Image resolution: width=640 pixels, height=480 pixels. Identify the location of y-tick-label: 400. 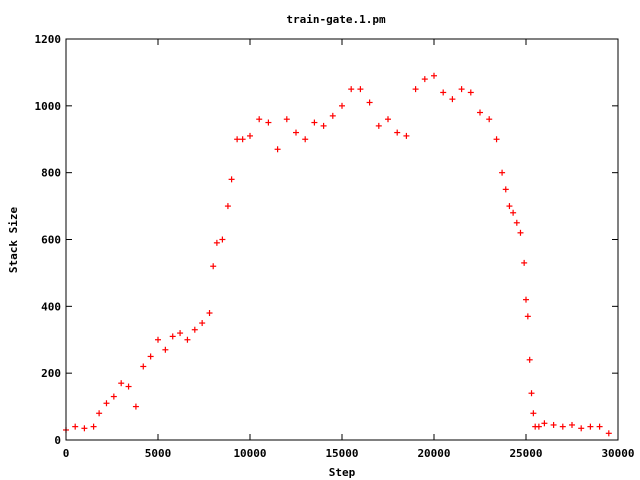
(51, 306).